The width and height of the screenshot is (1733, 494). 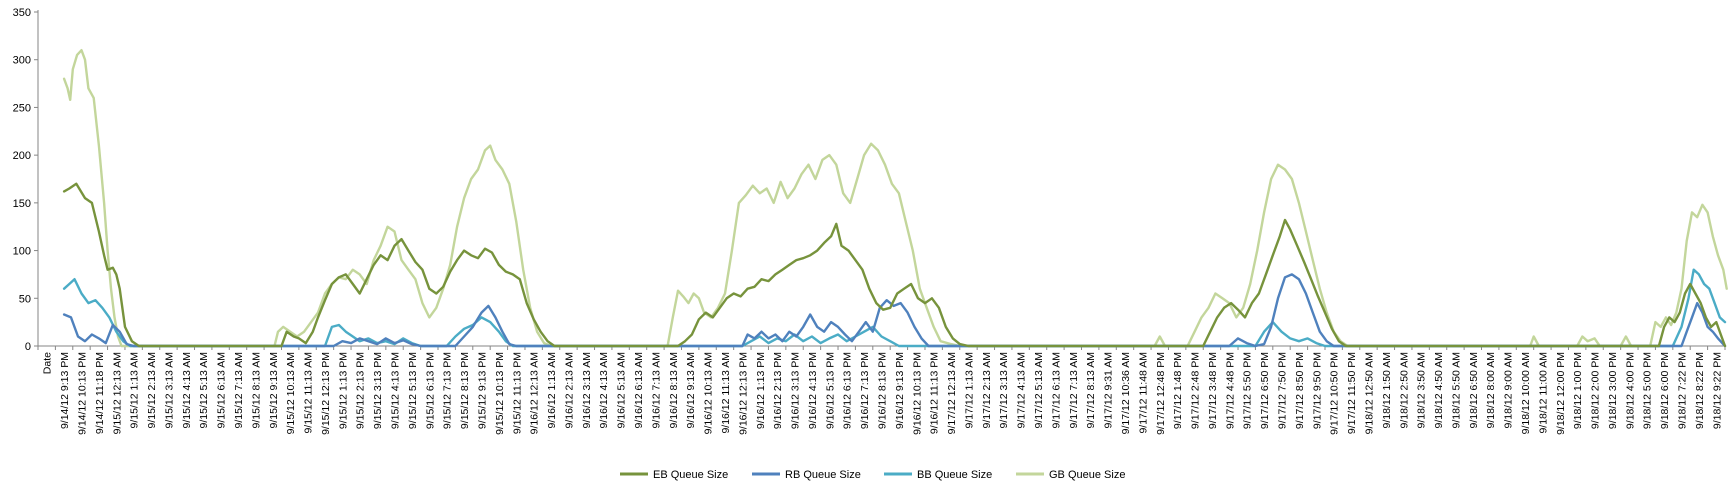 What do you see at coordinates (1683, 390) in the screenshot?
I see `x-tick-label: 9/18/12 7:22 PM` at bounding box center [1683, 390].